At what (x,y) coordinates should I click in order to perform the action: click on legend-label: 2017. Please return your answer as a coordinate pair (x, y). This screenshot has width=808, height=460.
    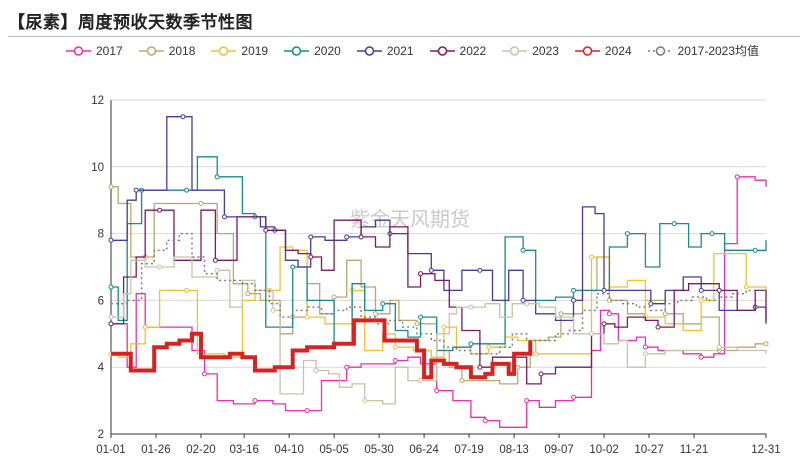
    Looking at the image, I should click on (109, 50).